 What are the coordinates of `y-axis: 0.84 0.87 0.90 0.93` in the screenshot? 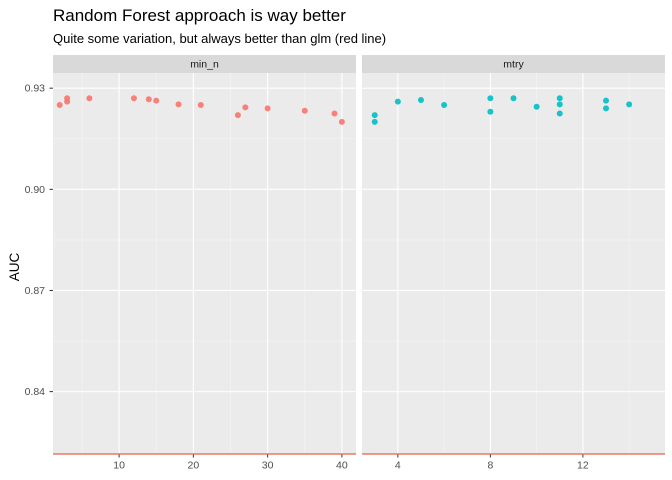 It's located at (39, 240).